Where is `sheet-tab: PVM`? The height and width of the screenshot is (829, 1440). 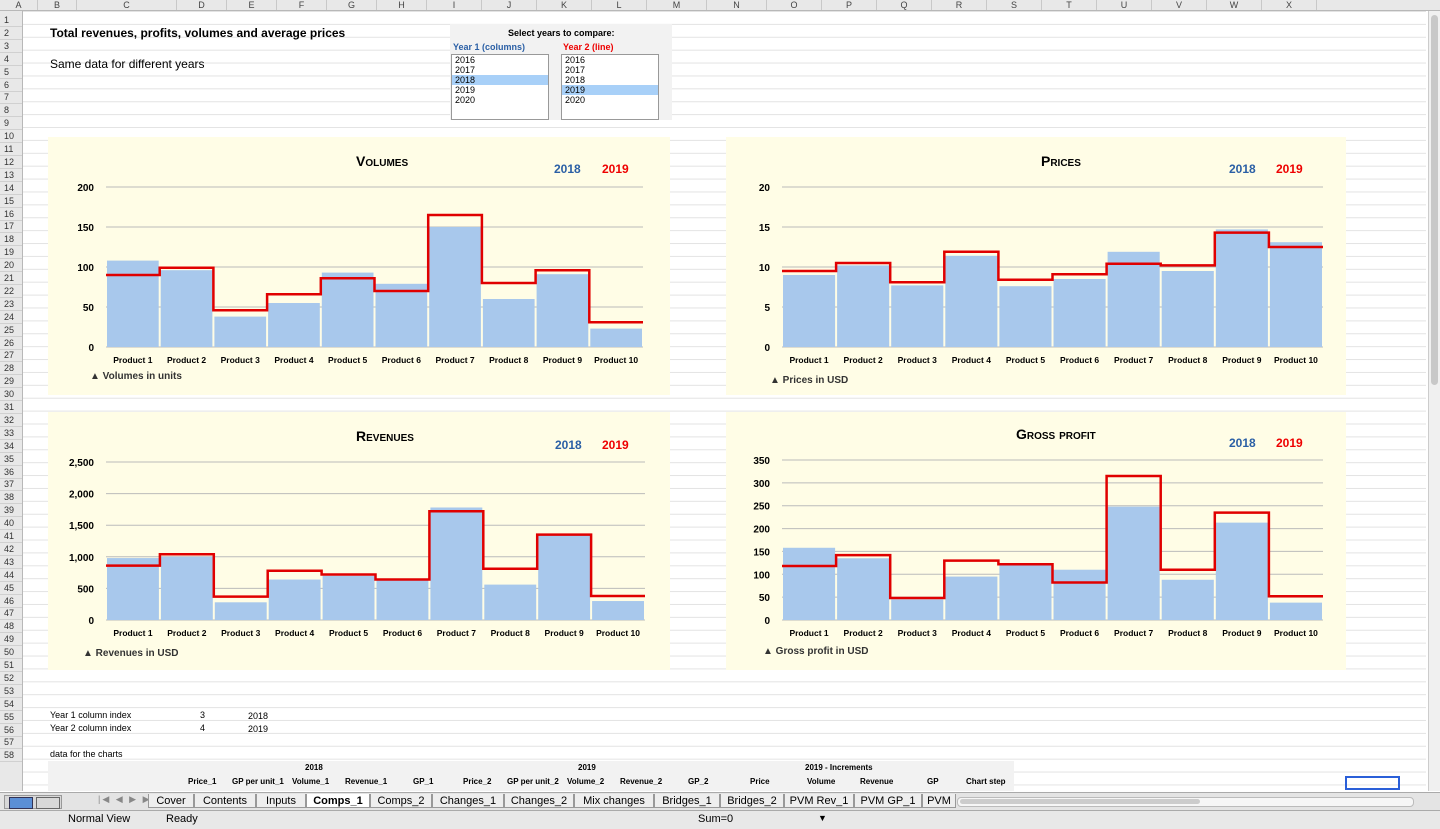
sheet-tab: PVM is located at coordinates (939, 801).